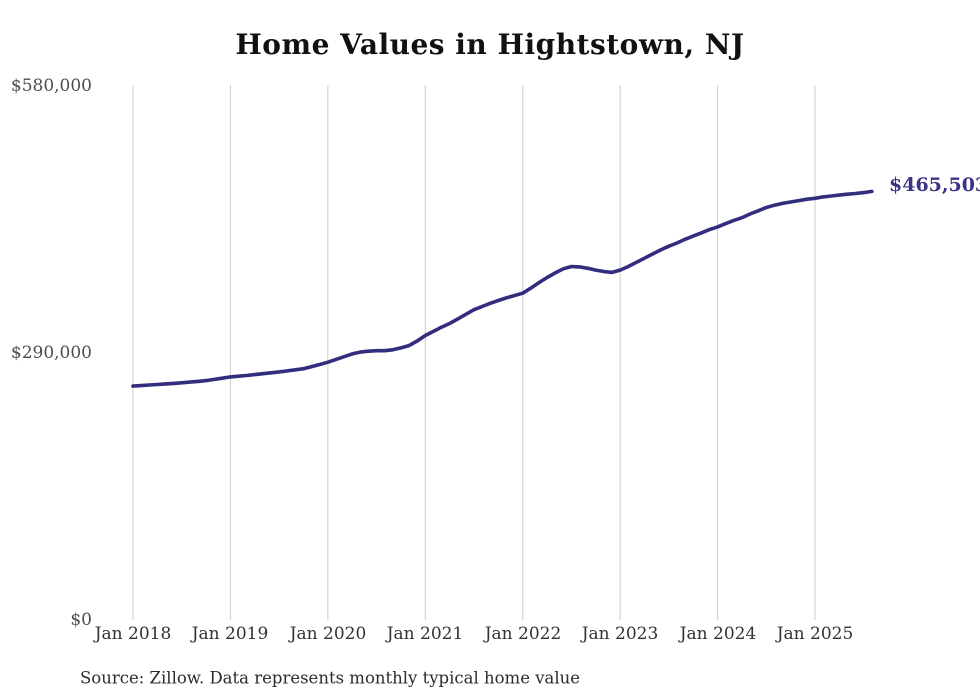 This screenshot has width=980, height=699. I want to click on x-tick-label: Jan 2020, so click(328, 634).